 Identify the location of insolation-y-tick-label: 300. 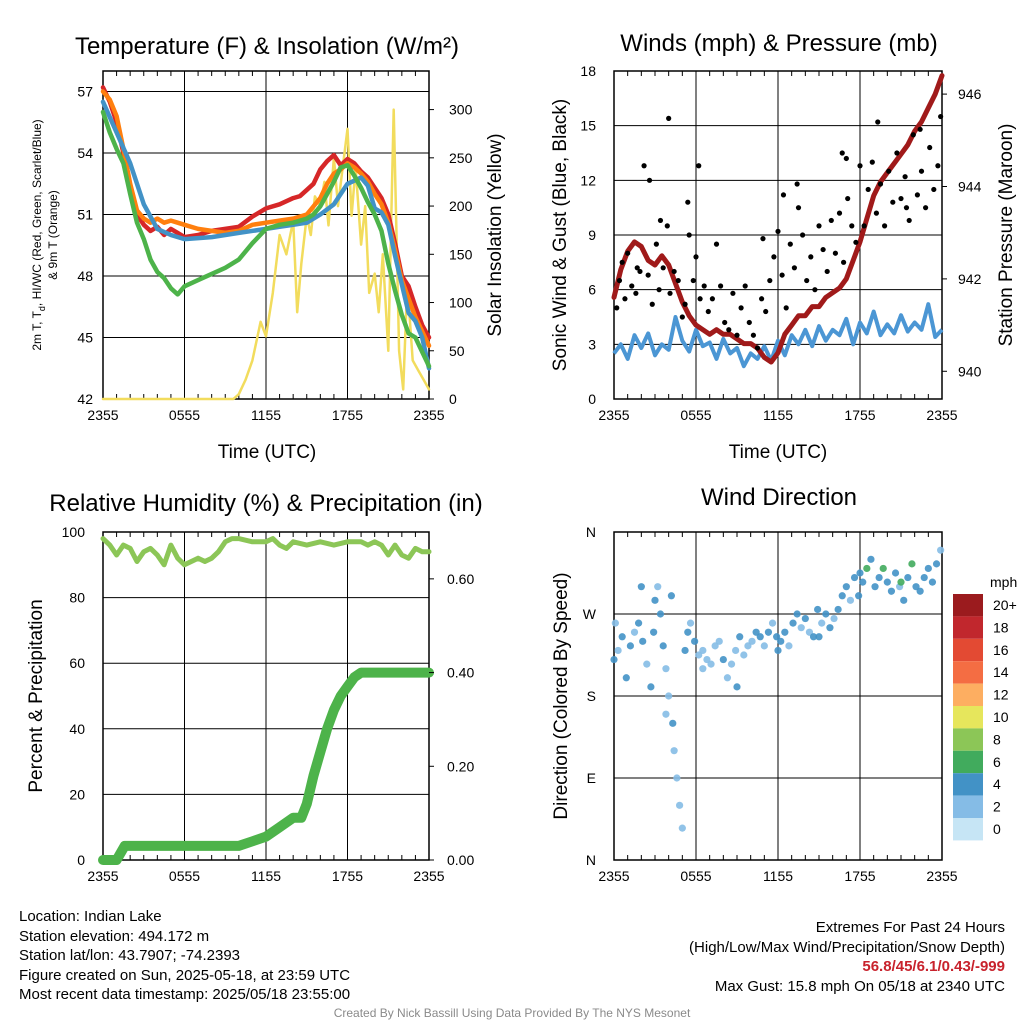
(461, 110).